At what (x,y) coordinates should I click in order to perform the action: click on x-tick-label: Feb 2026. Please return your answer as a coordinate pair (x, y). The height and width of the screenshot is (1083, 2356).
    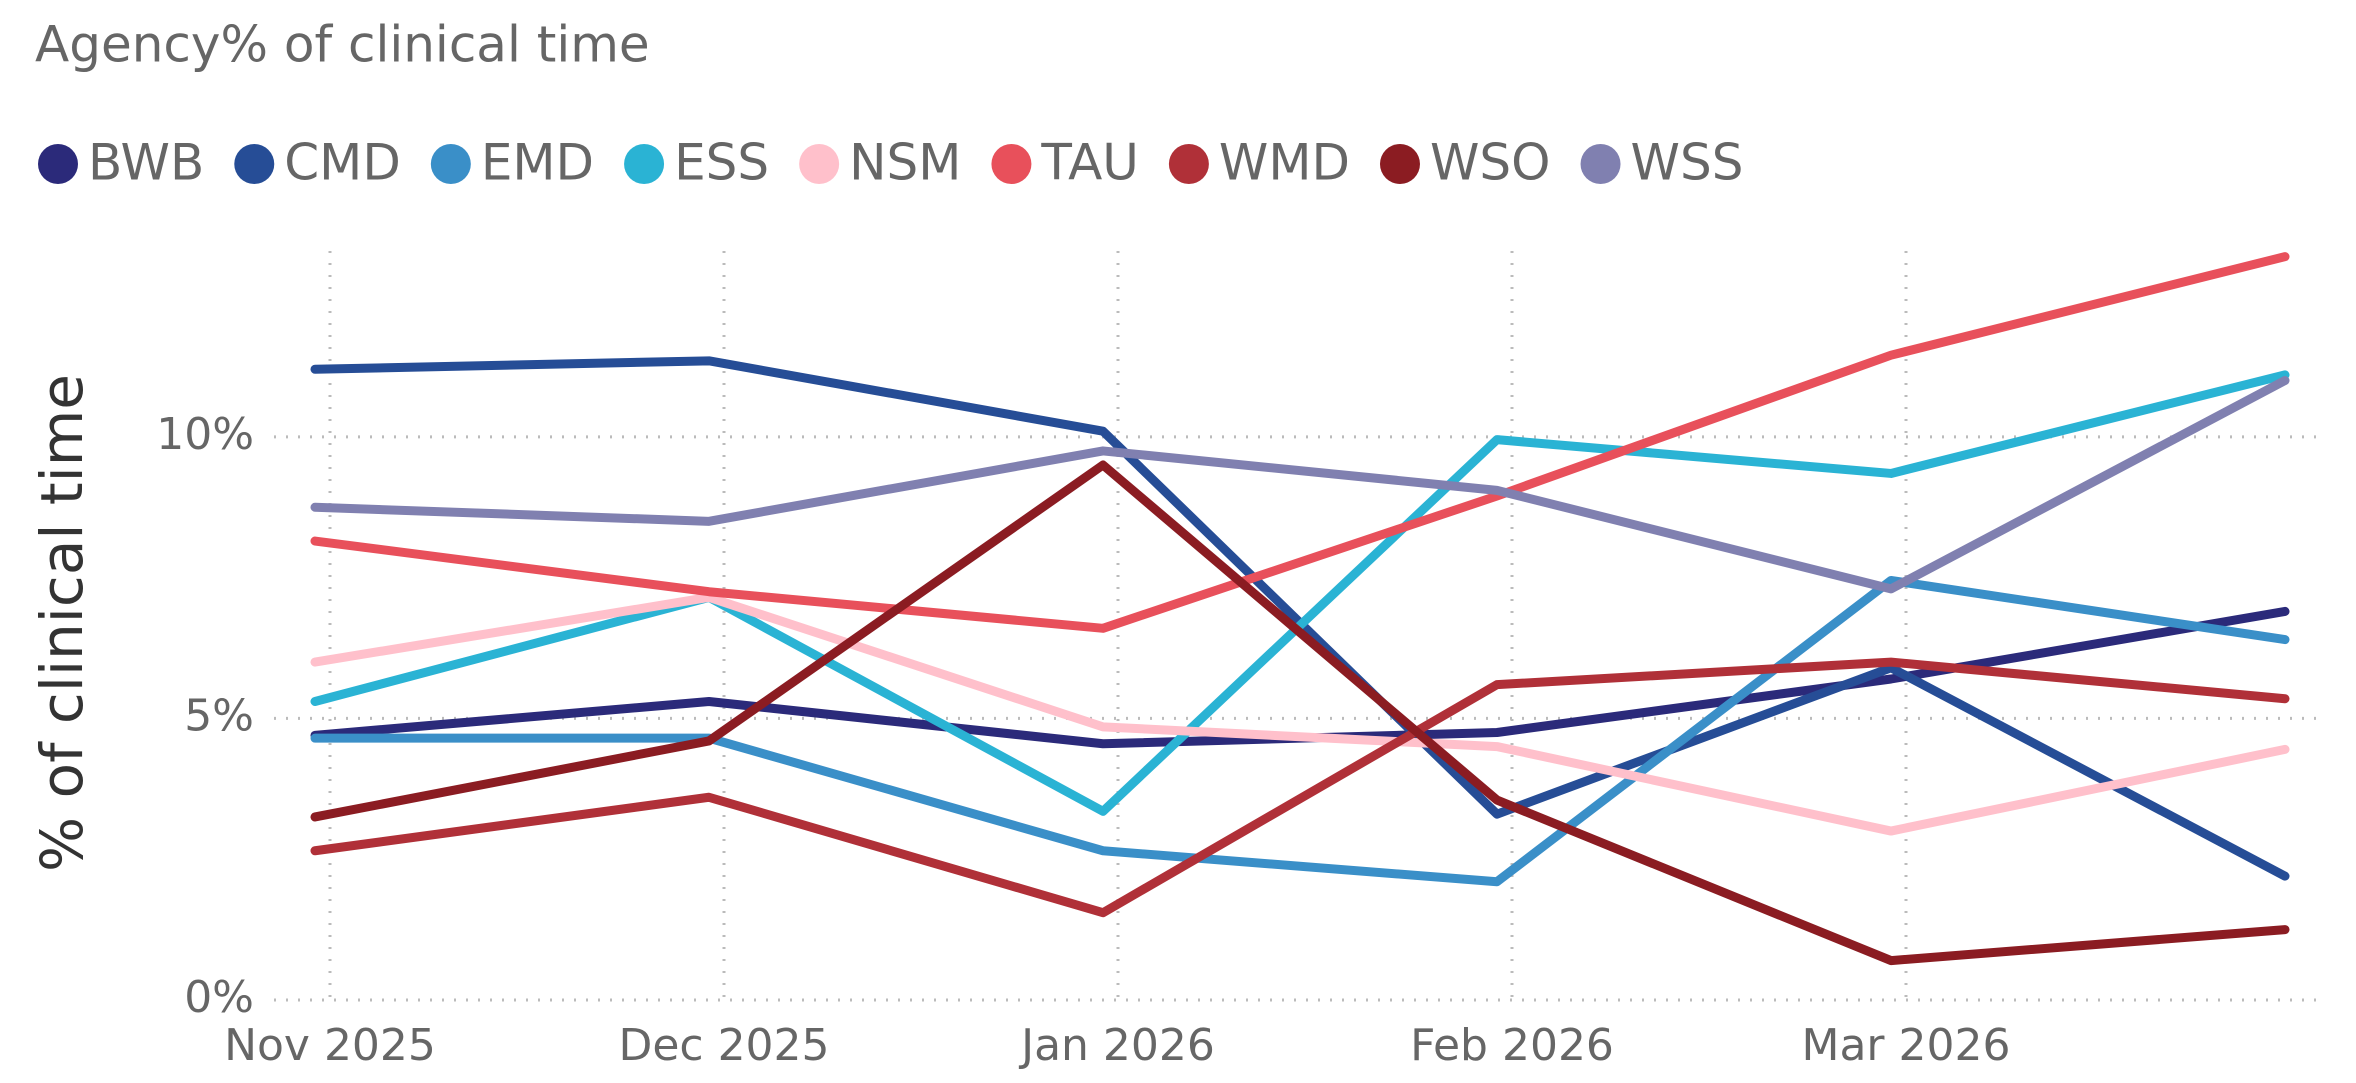
    Looking at the image, I should click on (1512, 1045).